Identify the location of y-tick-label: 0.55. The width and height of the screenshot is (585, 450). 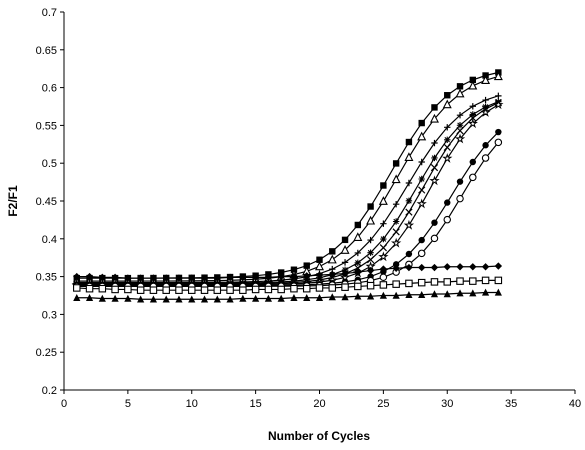
(46, 126).